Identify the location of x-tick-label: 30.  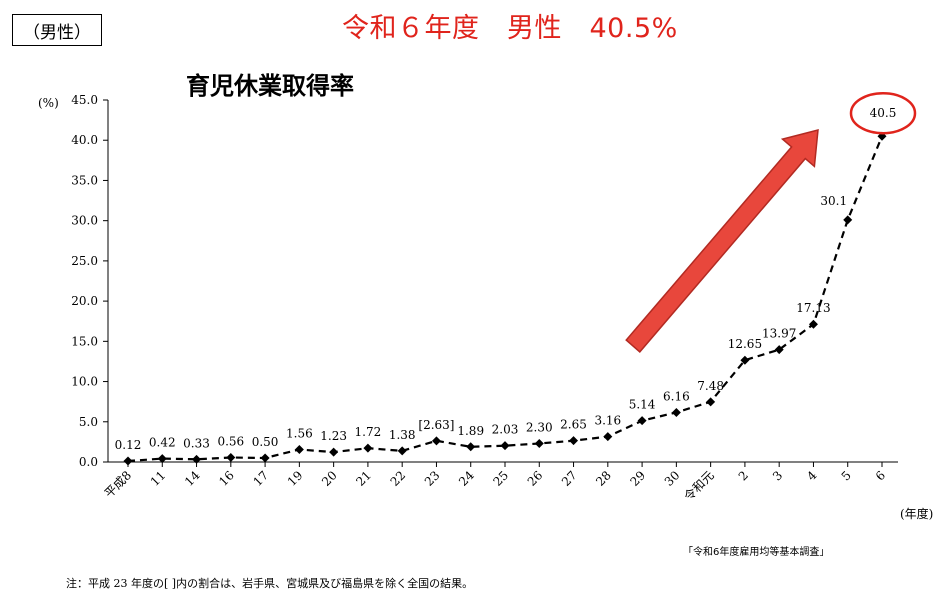
(672, 478).